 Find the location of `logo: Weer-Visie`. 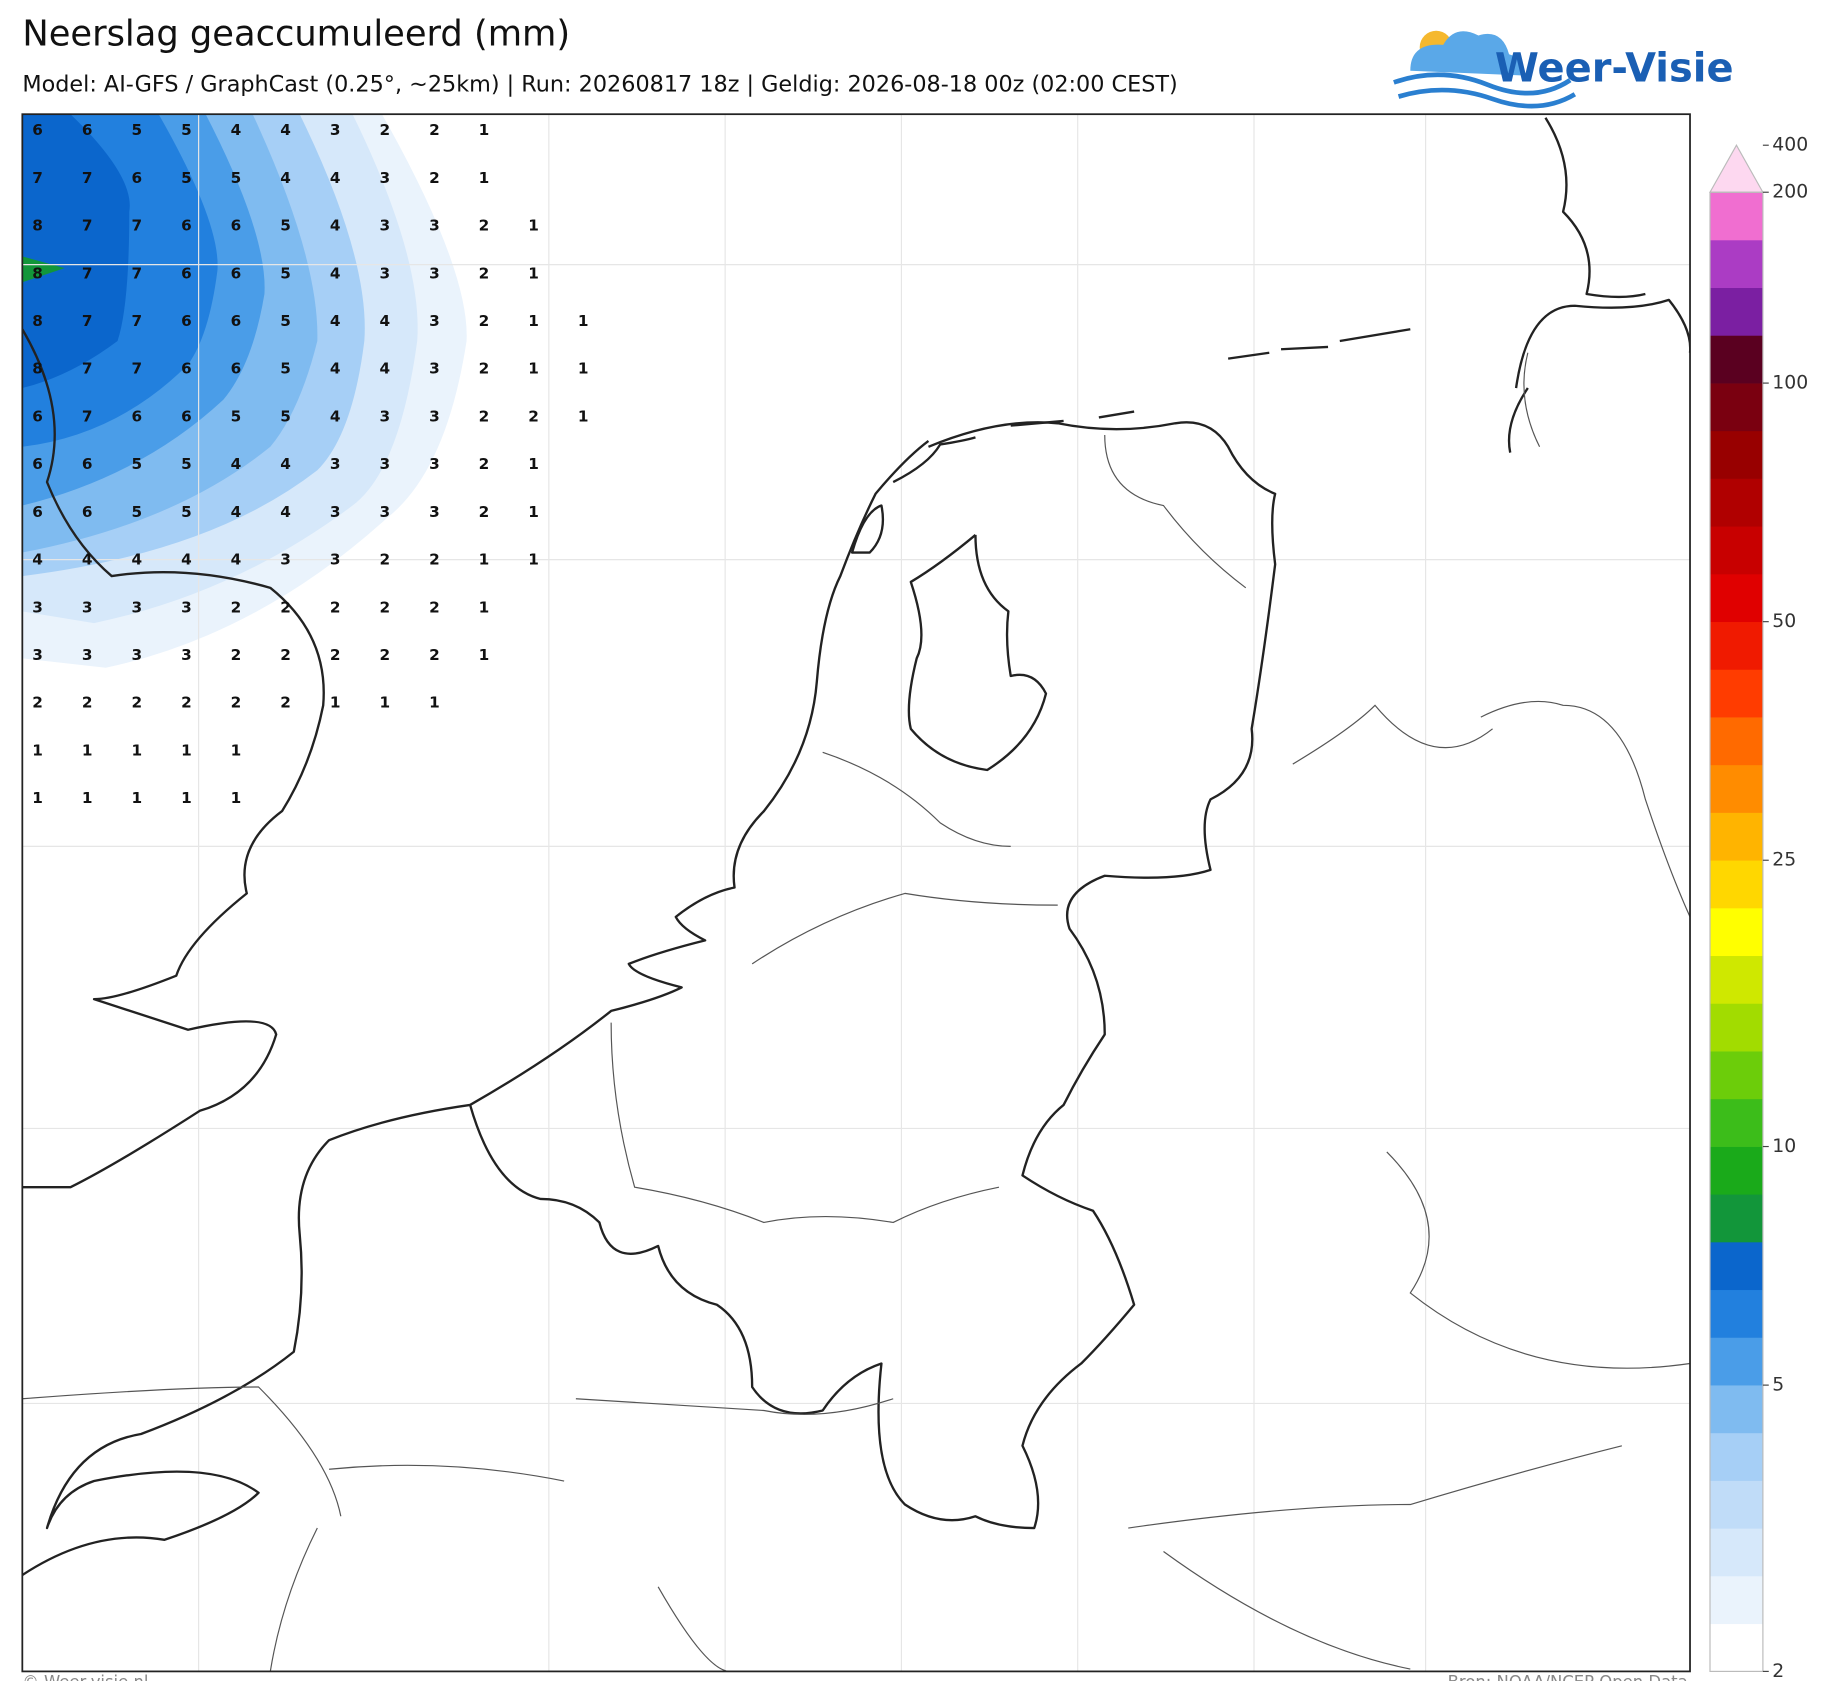

logo: Weer-Visie is located at coordinates (1563, 69).